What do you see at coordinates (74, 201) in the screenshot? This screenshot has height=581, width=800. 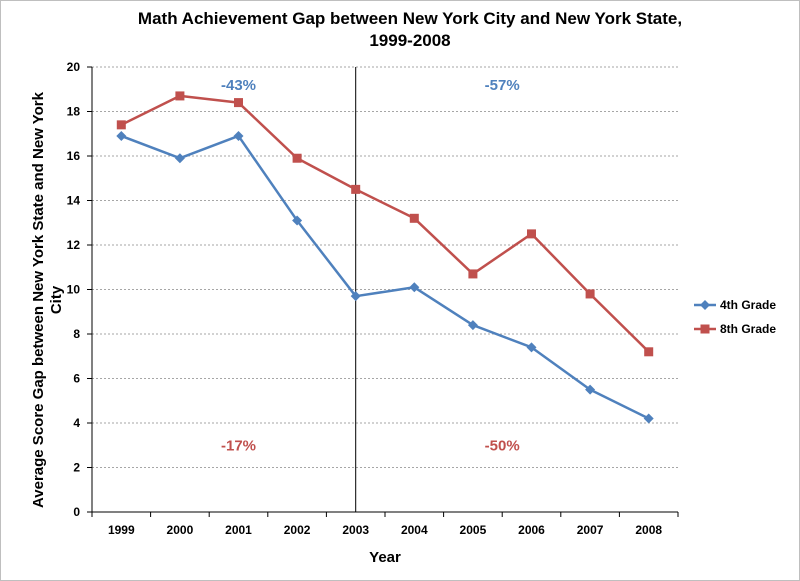 I see `y-tick-label: 14` at bounding box center [74, 201].